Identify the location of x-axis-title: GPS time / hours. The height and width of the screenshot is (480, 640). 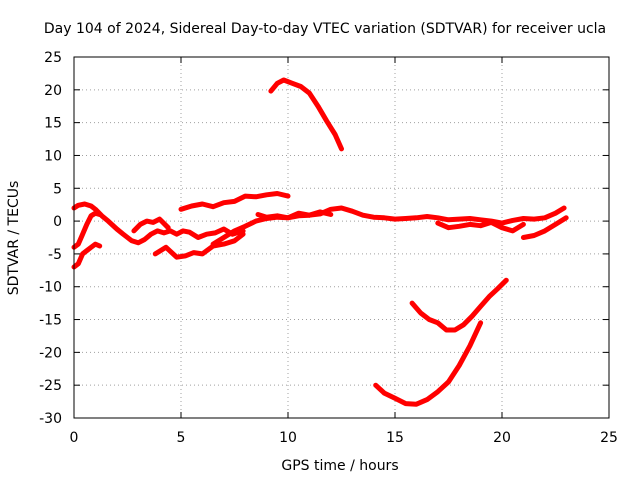
(339, 466).